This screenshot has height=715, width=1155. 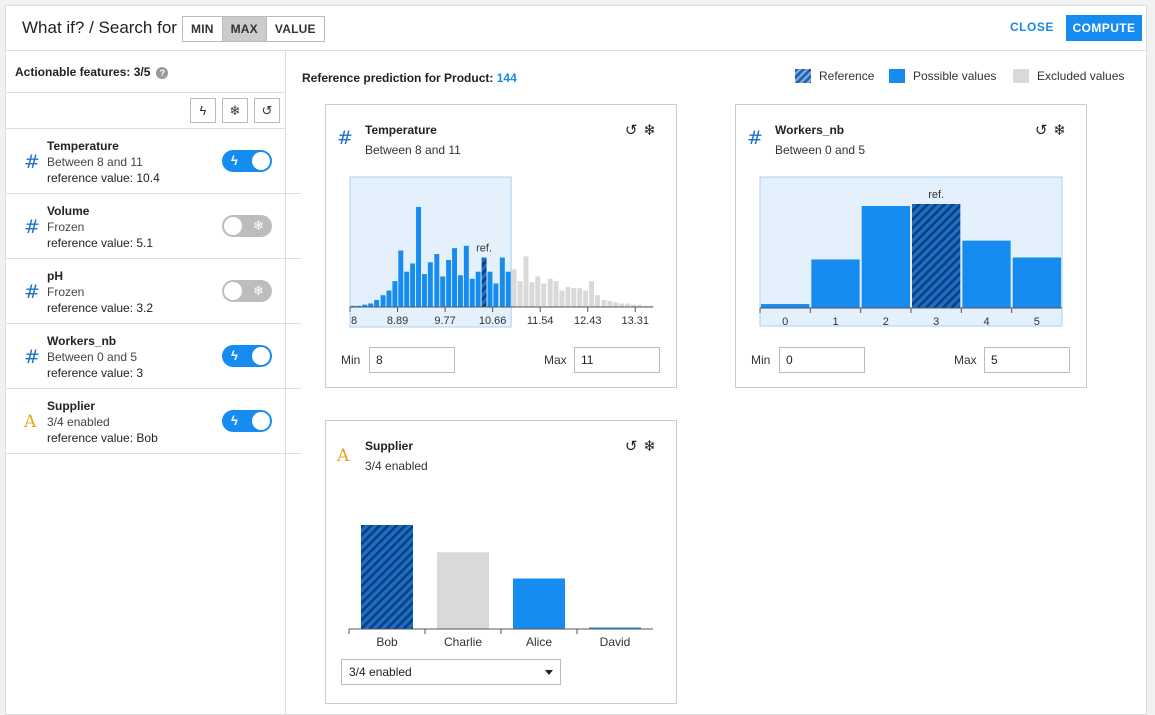 What do you see at coordinates (78, 422) in the screenshot?
I see `feature-status: 3/4 enabled` at bounding box center [78, 422].